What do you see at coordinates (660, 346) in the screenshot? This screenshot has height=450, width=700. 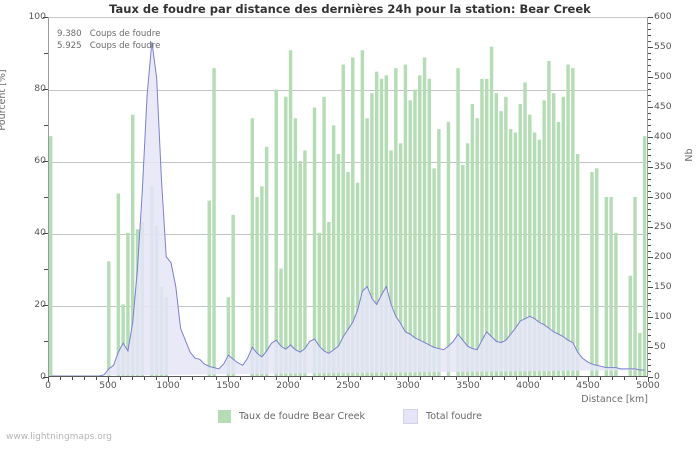 I see `y-axis-right-tick-label: 50` at bounding box center [660, 346].